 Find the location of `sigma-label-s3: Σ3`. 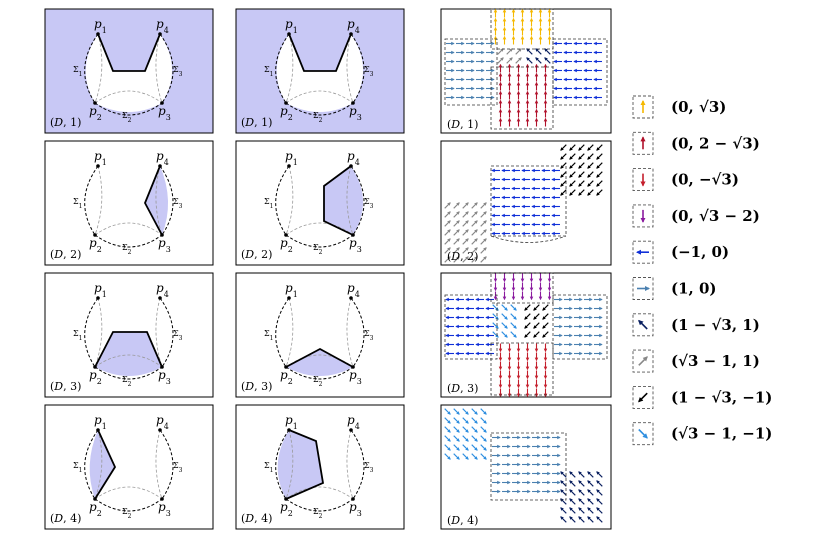

sigma-label-s3: Σ3 is located at coordinates (369, 203).